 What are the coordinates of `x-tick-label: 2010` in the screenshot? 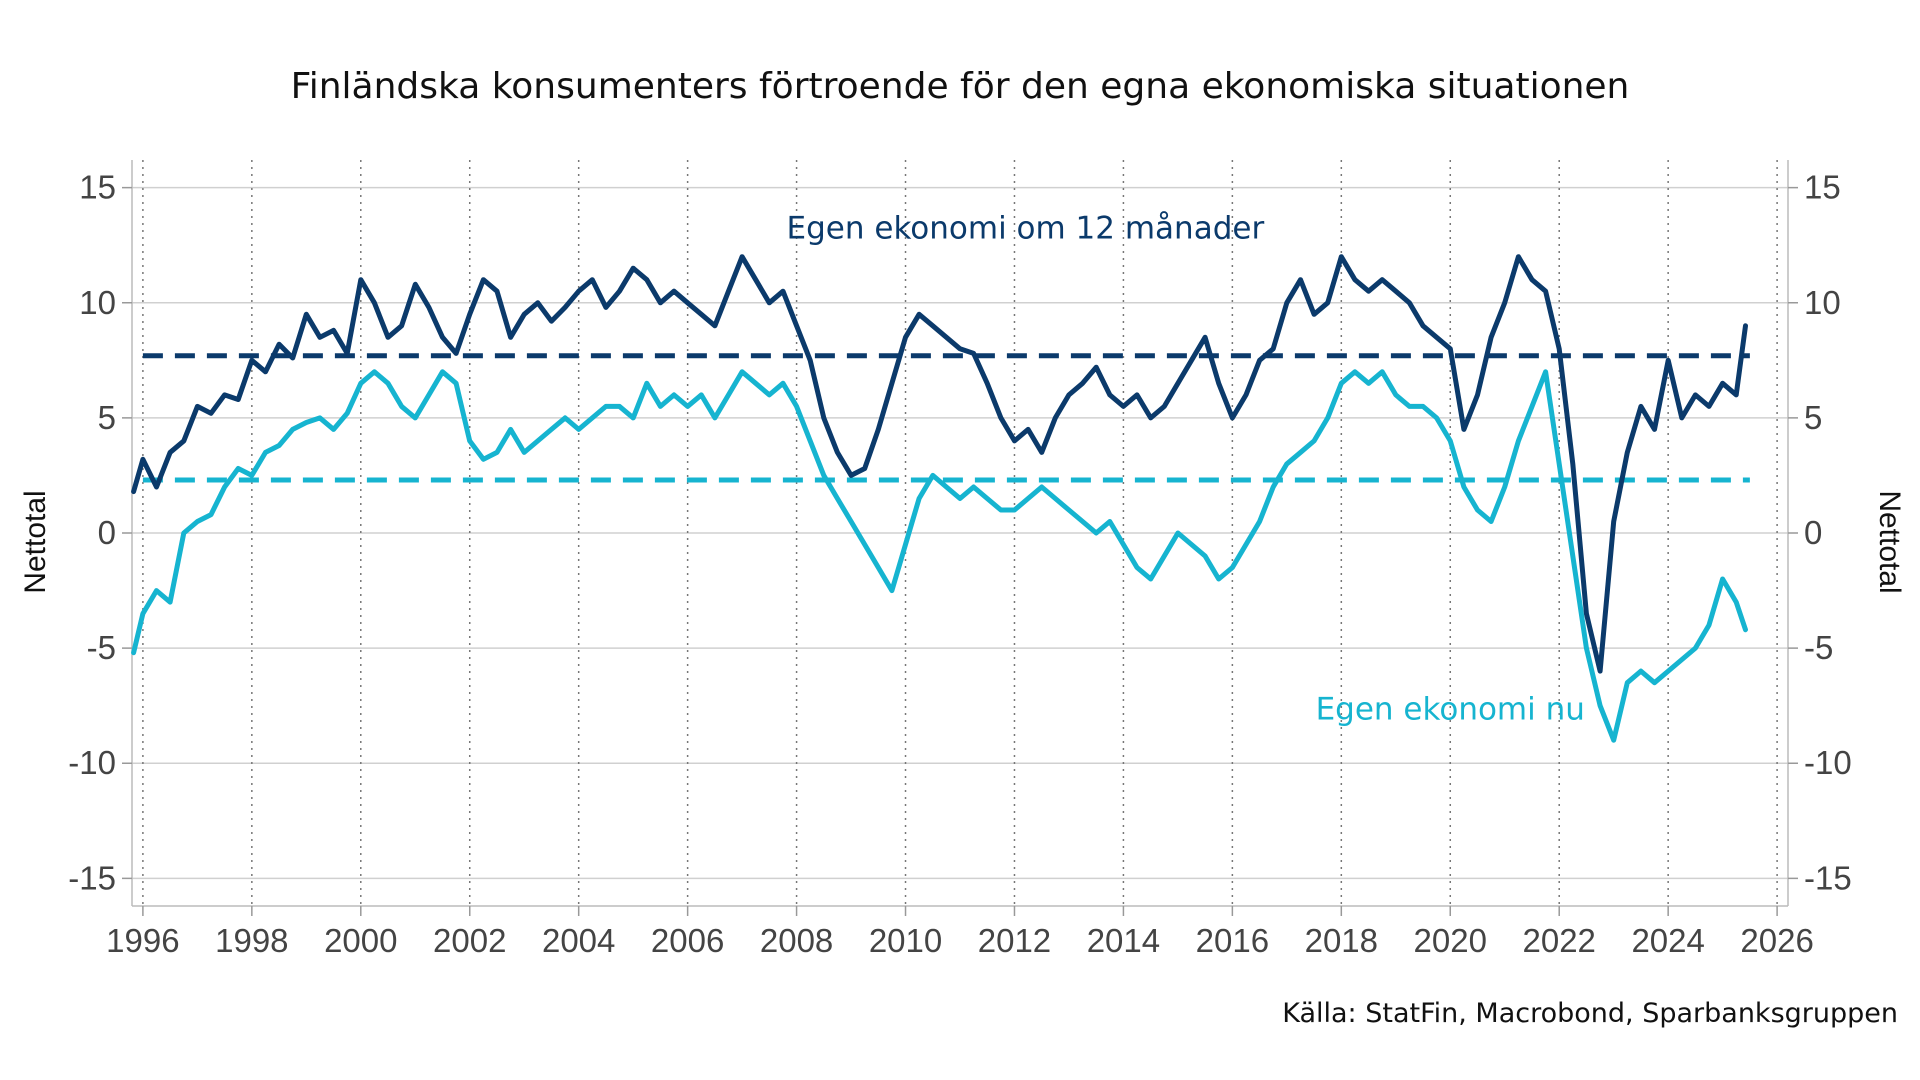 It's located at (905, 940).